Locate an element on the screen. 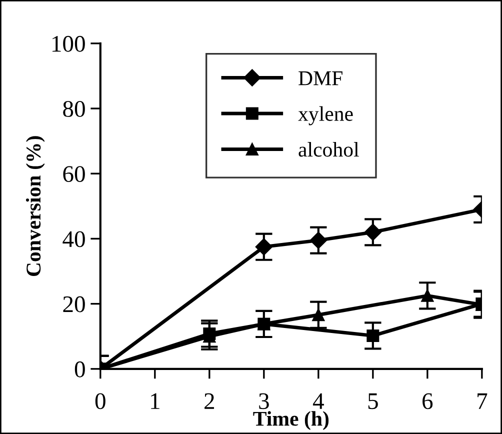  y-tick-label: 0 is located at coordinates (79, 369).